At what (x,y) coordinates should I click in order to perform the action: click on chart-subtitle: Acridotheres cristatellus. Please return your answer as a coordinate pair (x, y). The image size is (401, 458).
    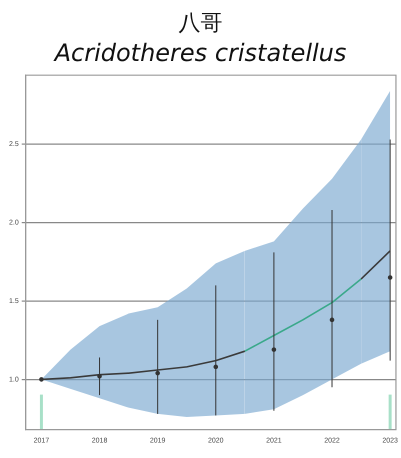
    Looking at the image, I should click on (200, 53).